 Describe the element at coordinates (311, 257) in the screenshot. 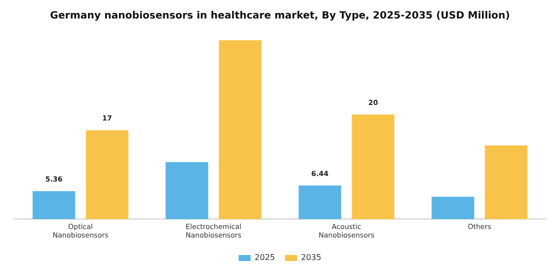

I see `legend-label: 2035` at that location.